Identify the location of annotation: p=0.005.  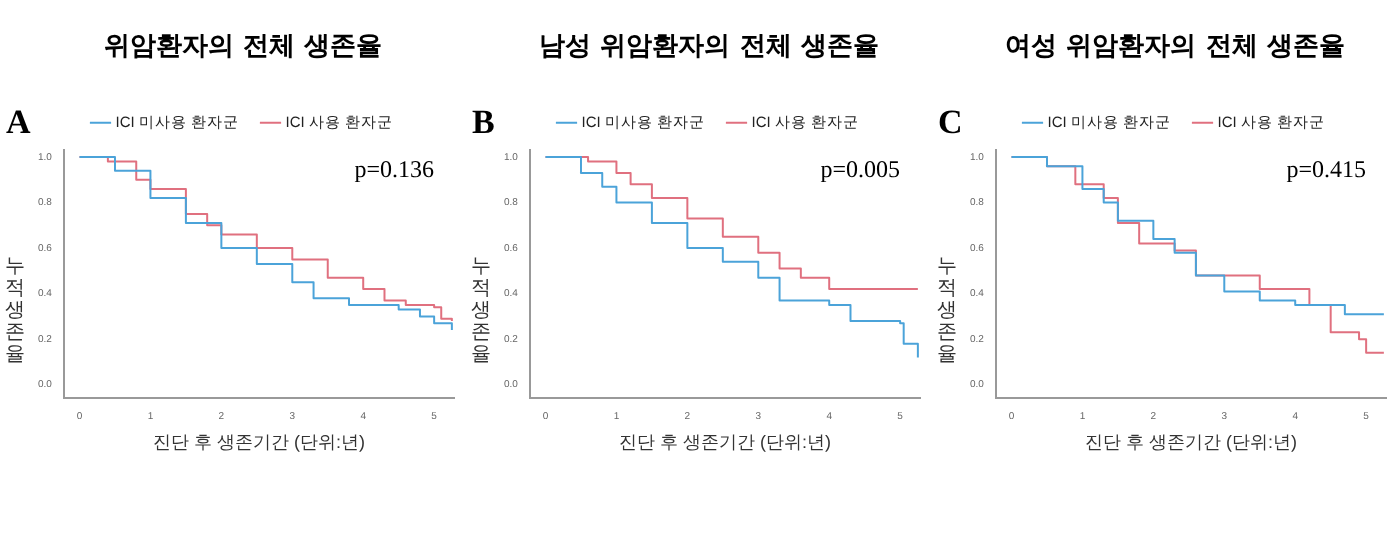
(860, 168).